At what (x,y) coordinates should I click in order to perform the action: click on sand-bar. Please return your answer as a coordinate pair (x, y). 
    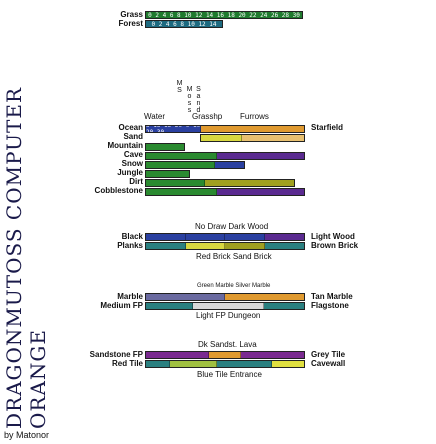
    Looking at the image, I should click on (252, 138).